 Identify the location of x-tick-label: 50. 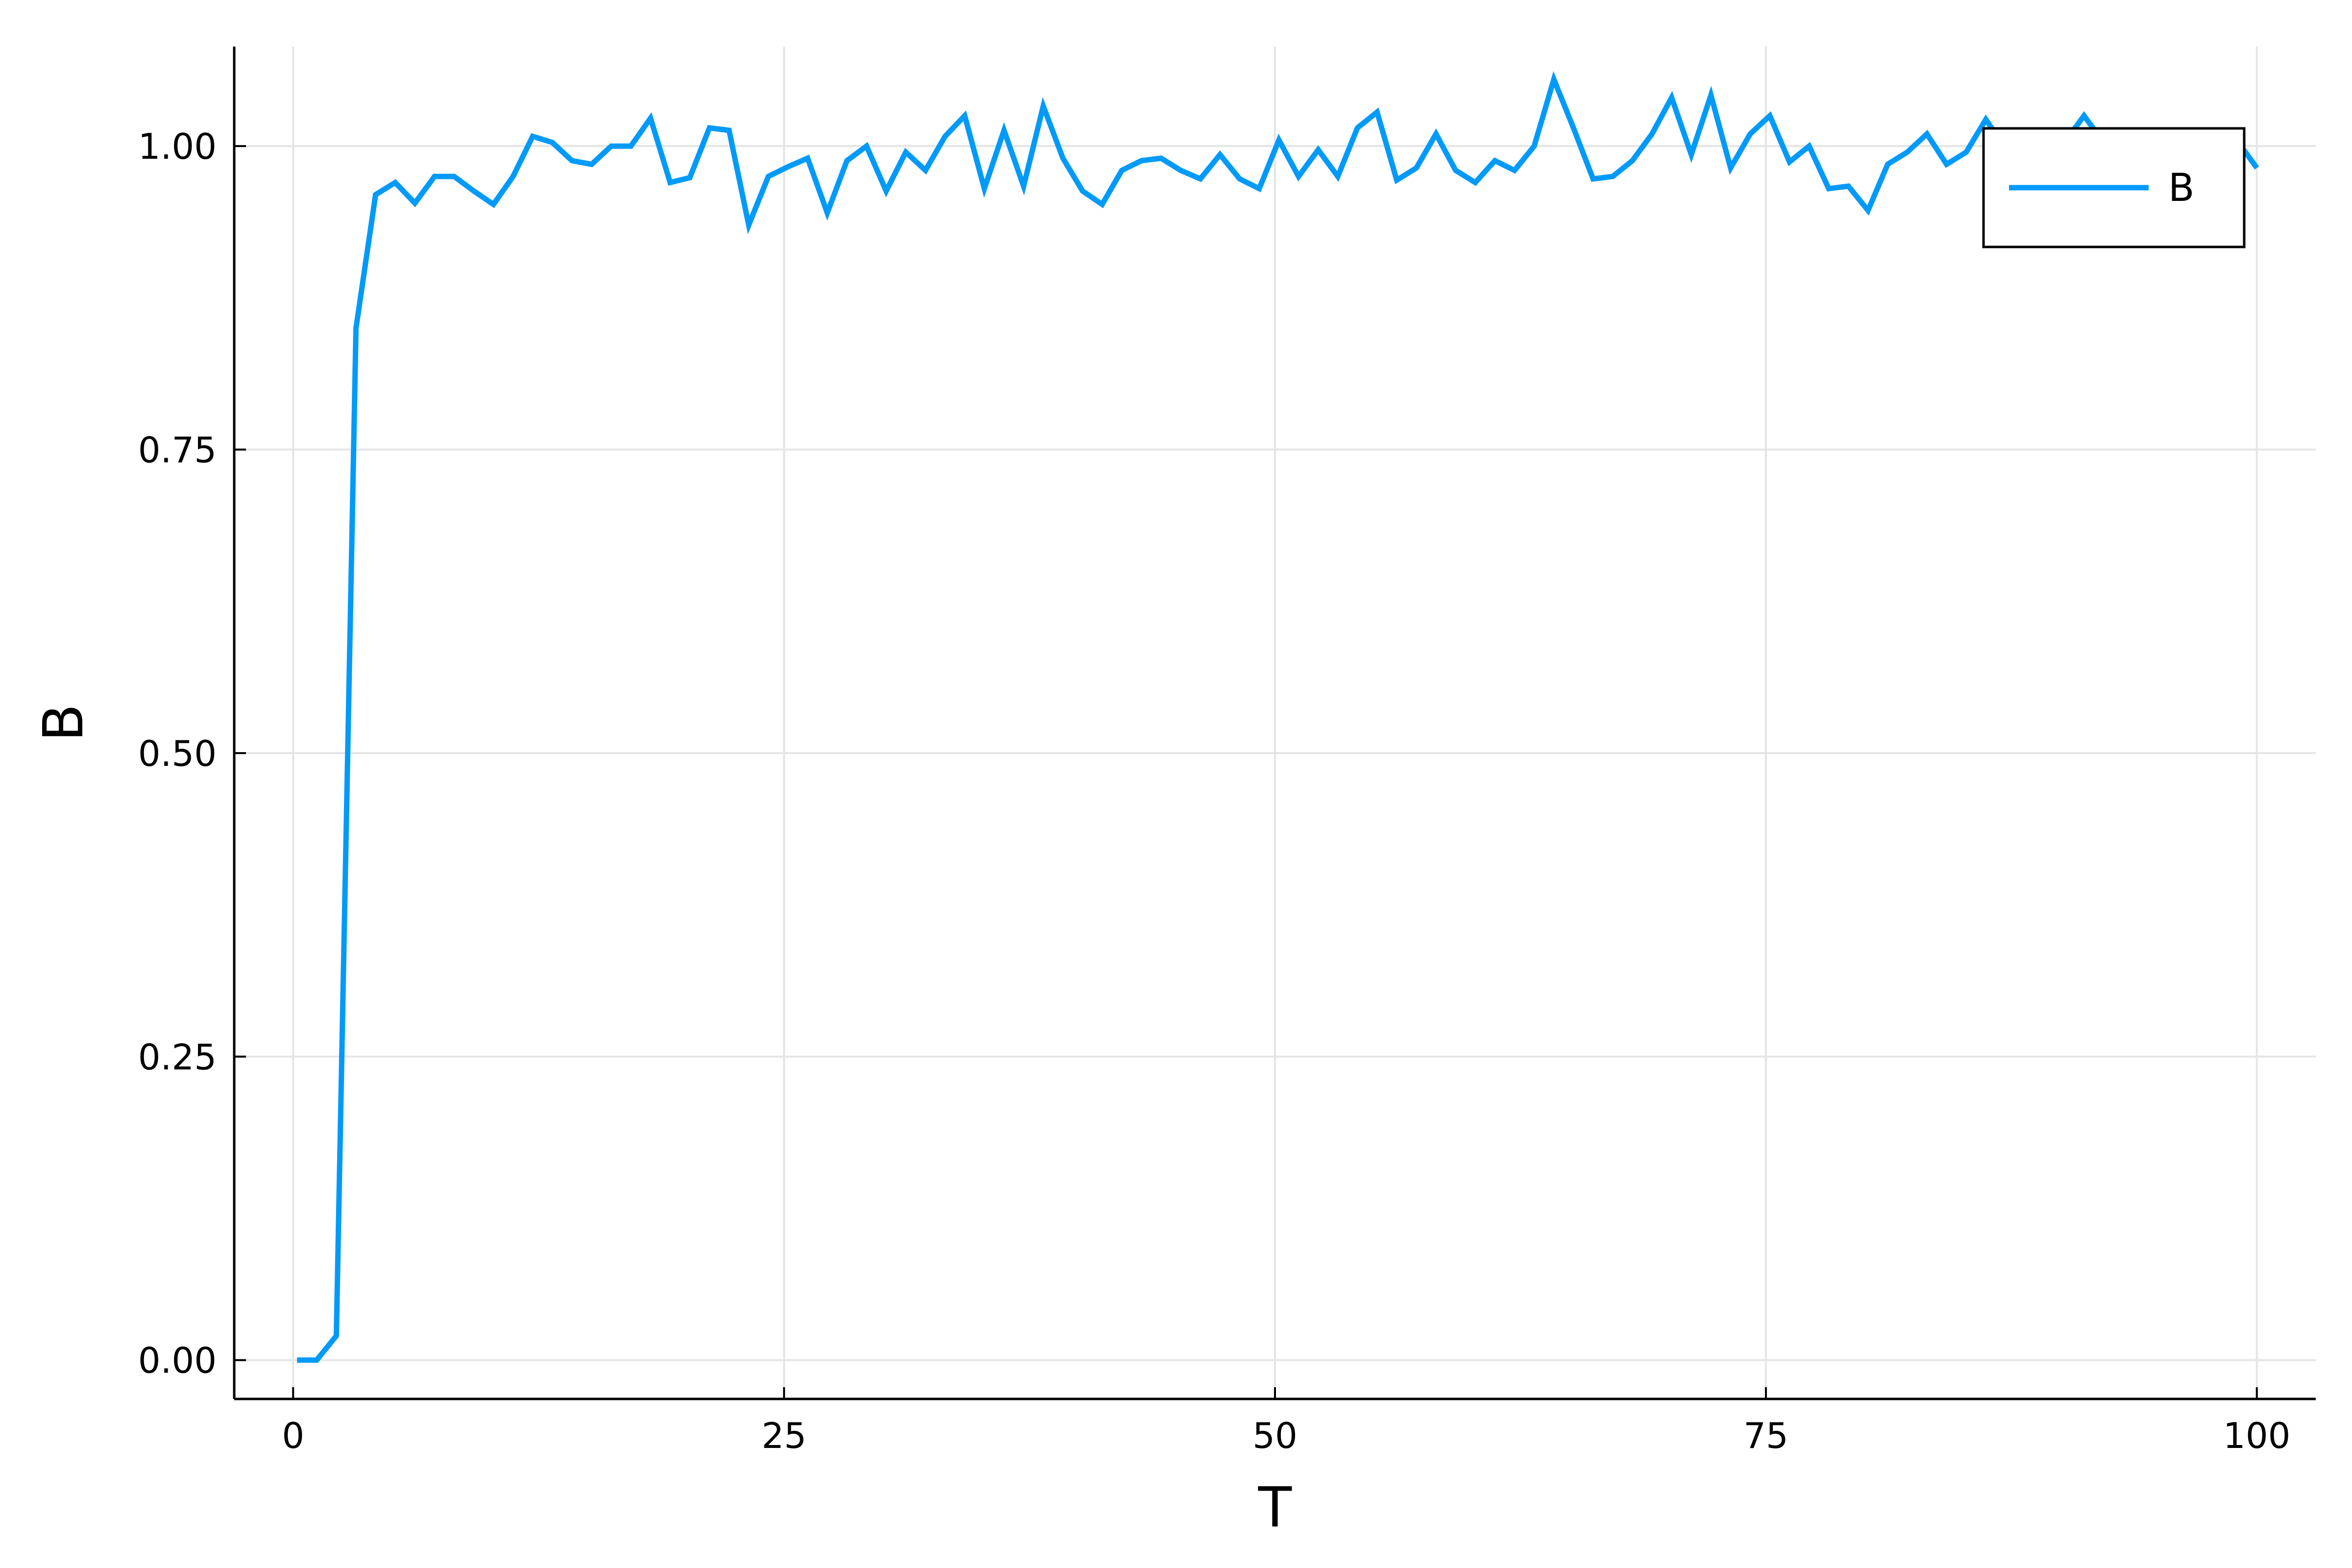
(1275, 1435).